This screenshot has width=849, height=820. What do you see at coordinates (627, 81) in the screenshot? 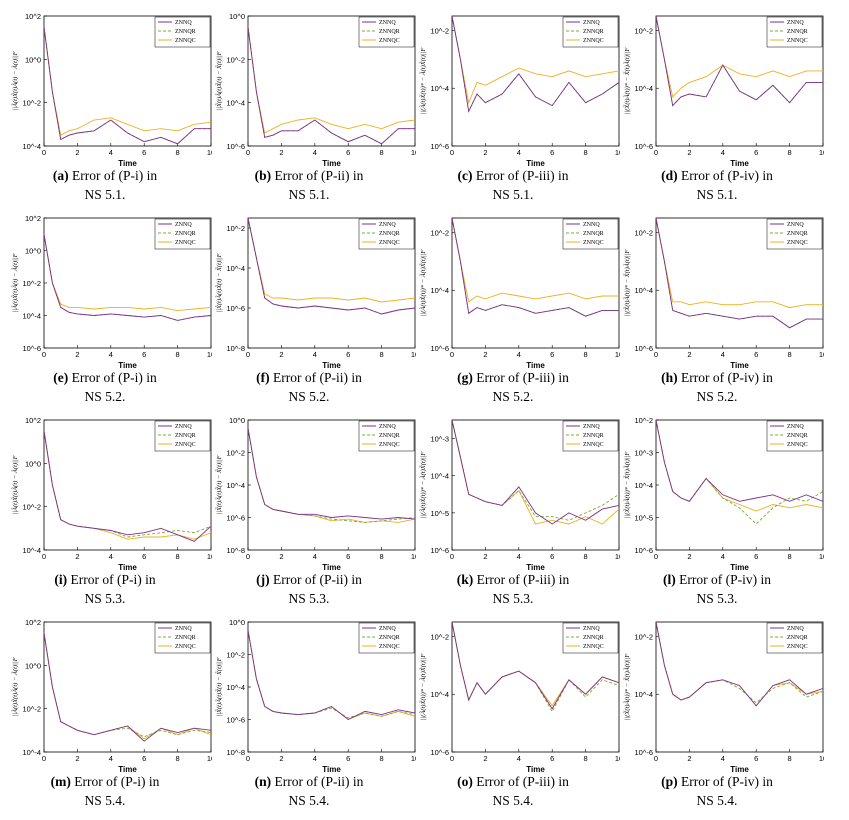
I see `y-axis-label: ||(X̃(t)Ã(t))* − X̃(t)Ã(t)||F` at bounding box center [627, 81].